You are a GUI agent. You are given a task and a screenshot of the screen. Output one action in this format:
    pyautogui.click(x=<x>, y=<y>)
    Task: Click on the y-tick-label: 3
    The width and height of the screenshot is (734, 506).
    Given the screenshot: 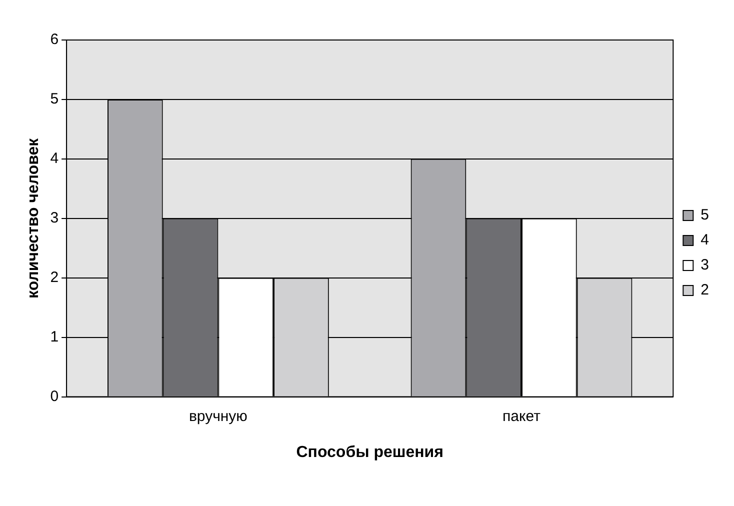 What is the action you would take?
    pyautogui.click(x=54, y=218)
    